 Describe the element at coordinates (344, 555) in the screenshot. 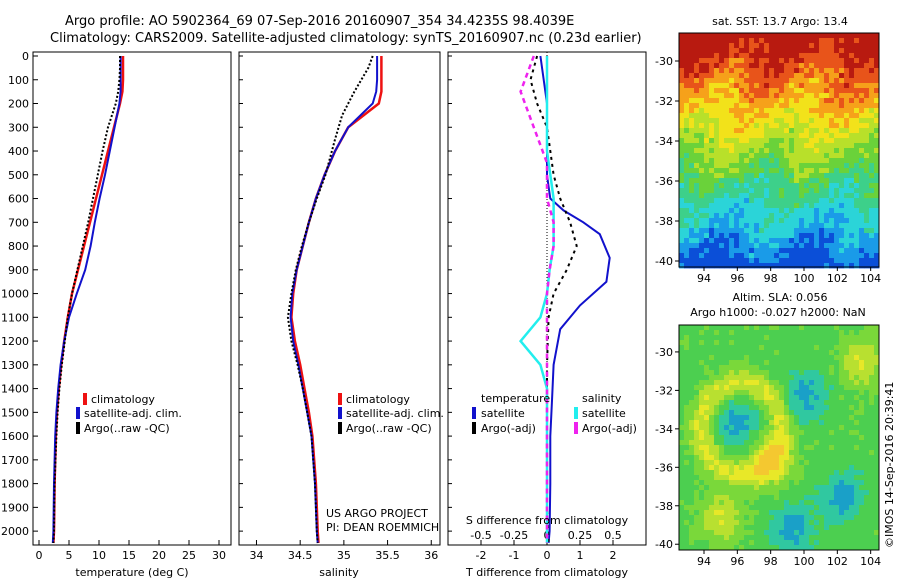

I see `x-tick-label: 35` at that location.